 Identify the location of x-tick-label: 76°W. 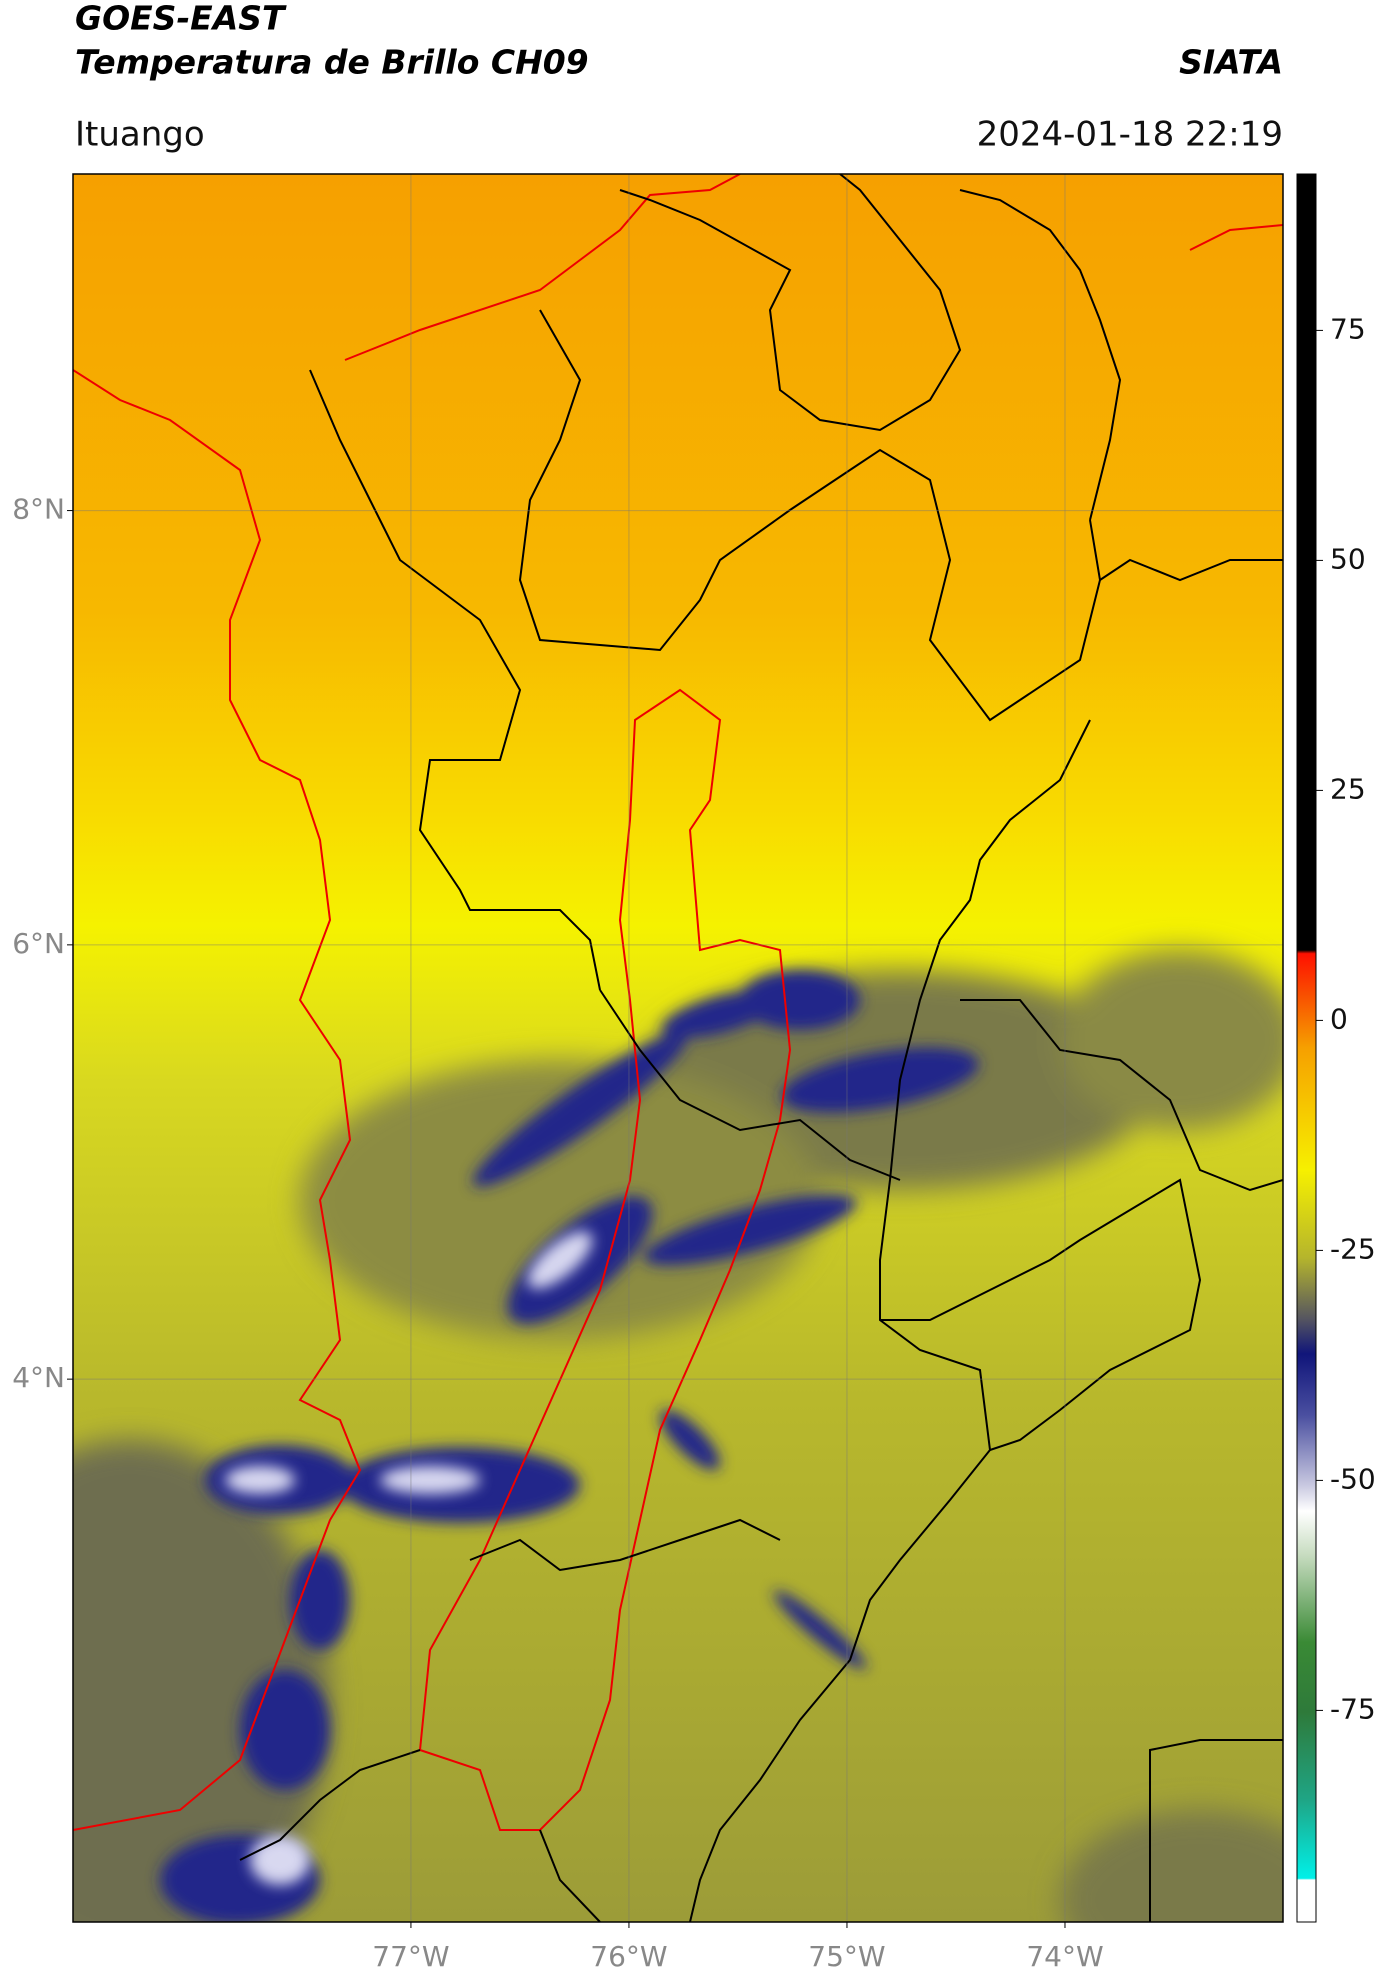
(628, 1956).